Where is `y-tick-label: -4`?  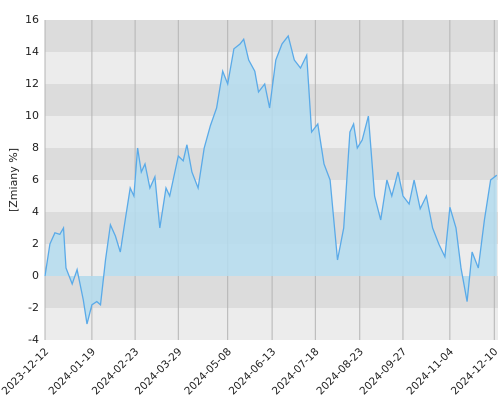
y-tick-label: -4 is located at coordinates (33, 339).